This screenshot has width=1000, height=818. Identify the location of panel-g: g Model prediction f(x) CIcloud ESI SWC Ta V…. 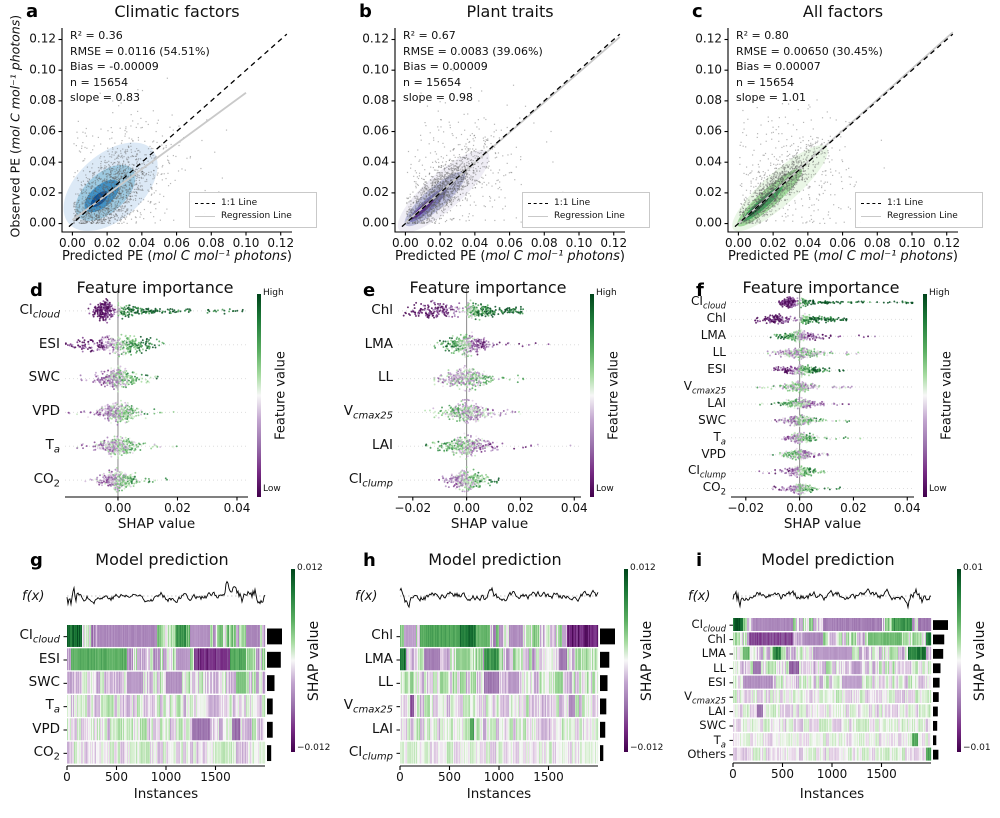
(166, 679).